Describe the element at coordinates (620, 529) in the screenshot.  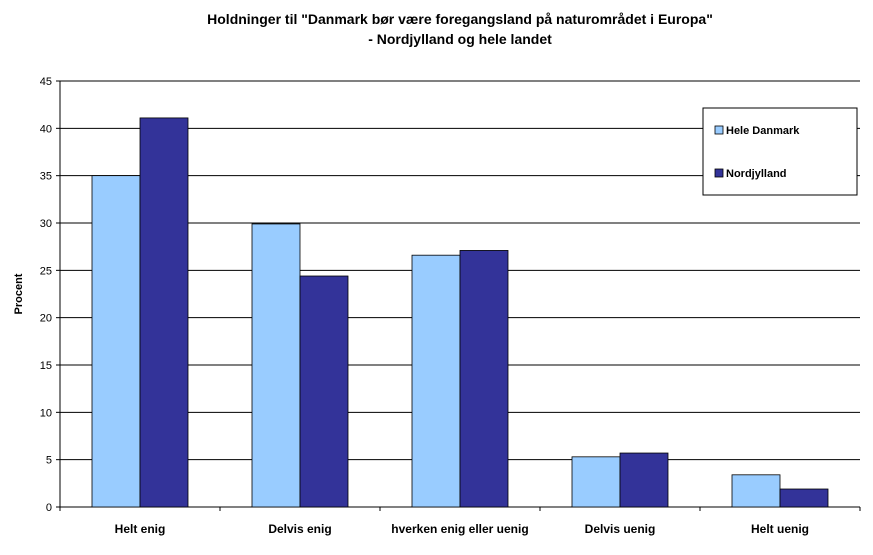
I see `x-tick-label: Delvis uenig` at that location.